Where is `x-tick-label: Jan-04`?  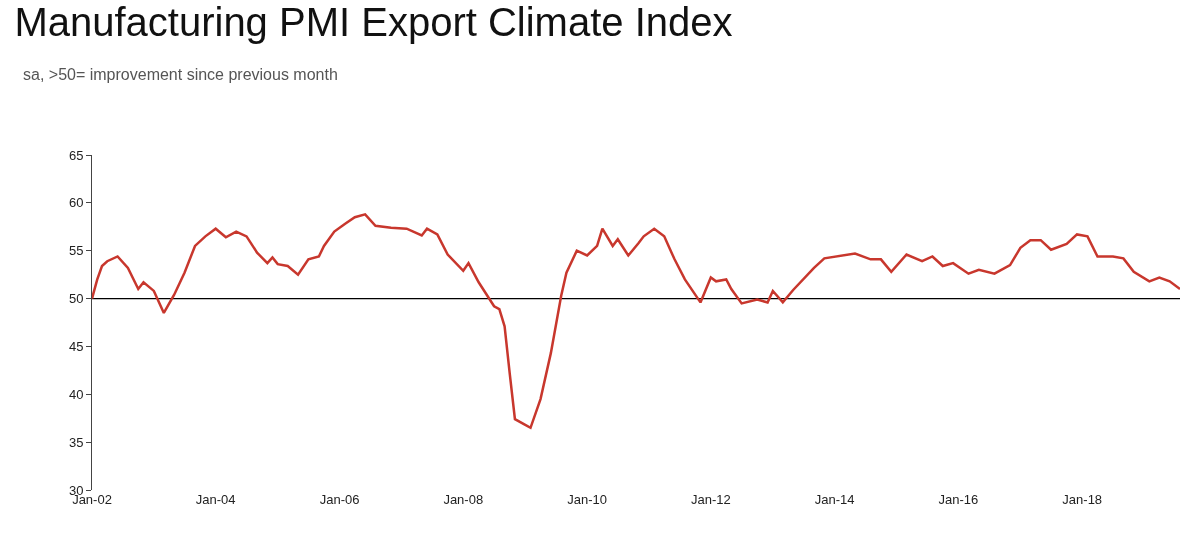
x-tick-label: Jan-04 is located at coordinates (215, 499).